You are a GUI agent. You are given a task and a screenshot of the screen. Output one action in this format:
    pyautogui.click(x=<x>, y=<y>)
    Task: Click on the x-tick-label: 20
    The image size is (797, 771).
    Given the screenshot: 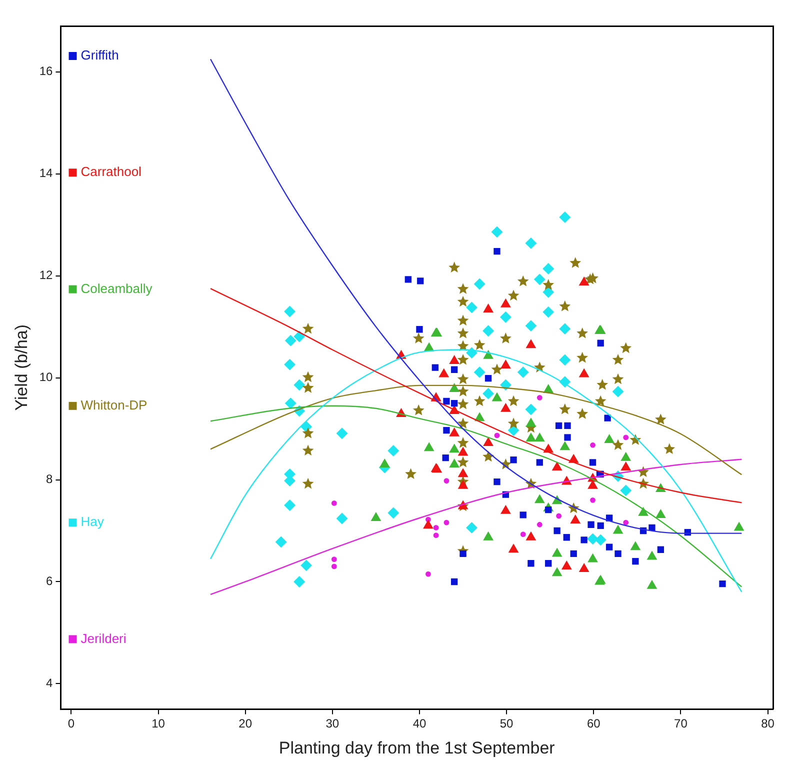 What is the action you would take?
    pyautogui.click(x=245, y=723)
    